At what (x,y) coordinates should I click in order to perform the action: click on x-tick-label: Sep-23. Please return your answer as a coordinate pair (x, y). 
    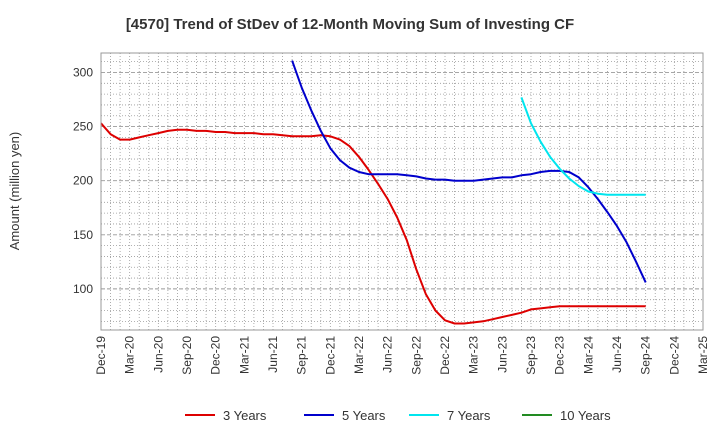
    Looking at the image, I should click on (531, 355).